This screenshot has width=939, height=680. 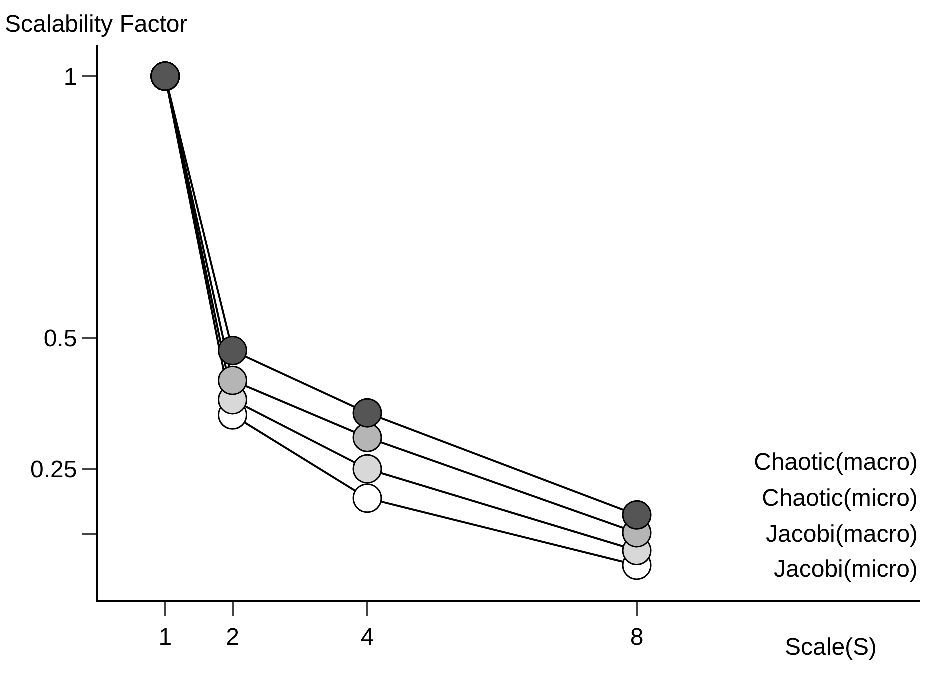 I want to click on y-tick-label: 1, so click(x=71, y=77).